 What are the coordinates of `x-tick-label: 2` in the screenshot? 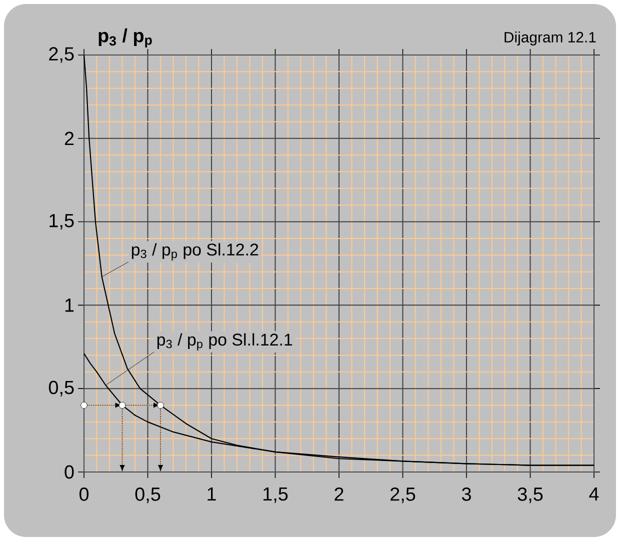 It's located at (339, 494).